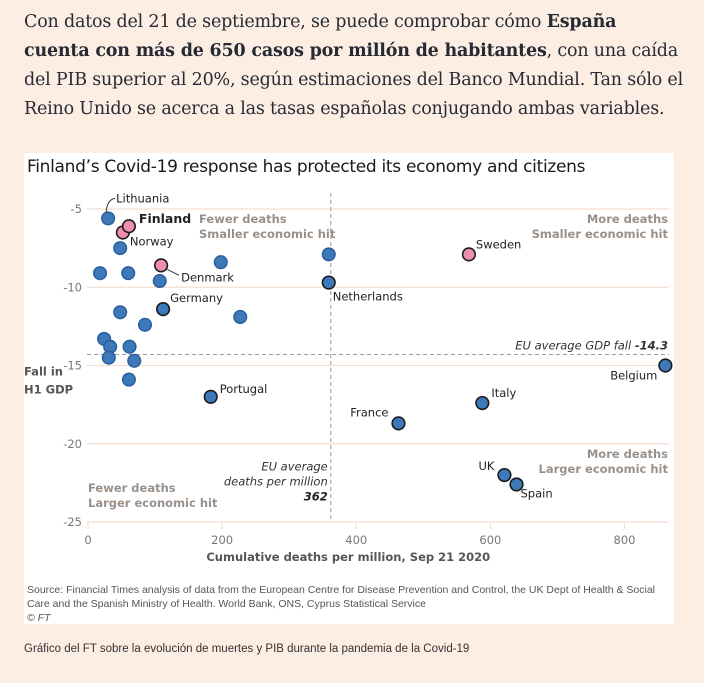 The width and height of the screenshot is (704, 683). I want to click on x-tick-label: 0, so click(87, 540).